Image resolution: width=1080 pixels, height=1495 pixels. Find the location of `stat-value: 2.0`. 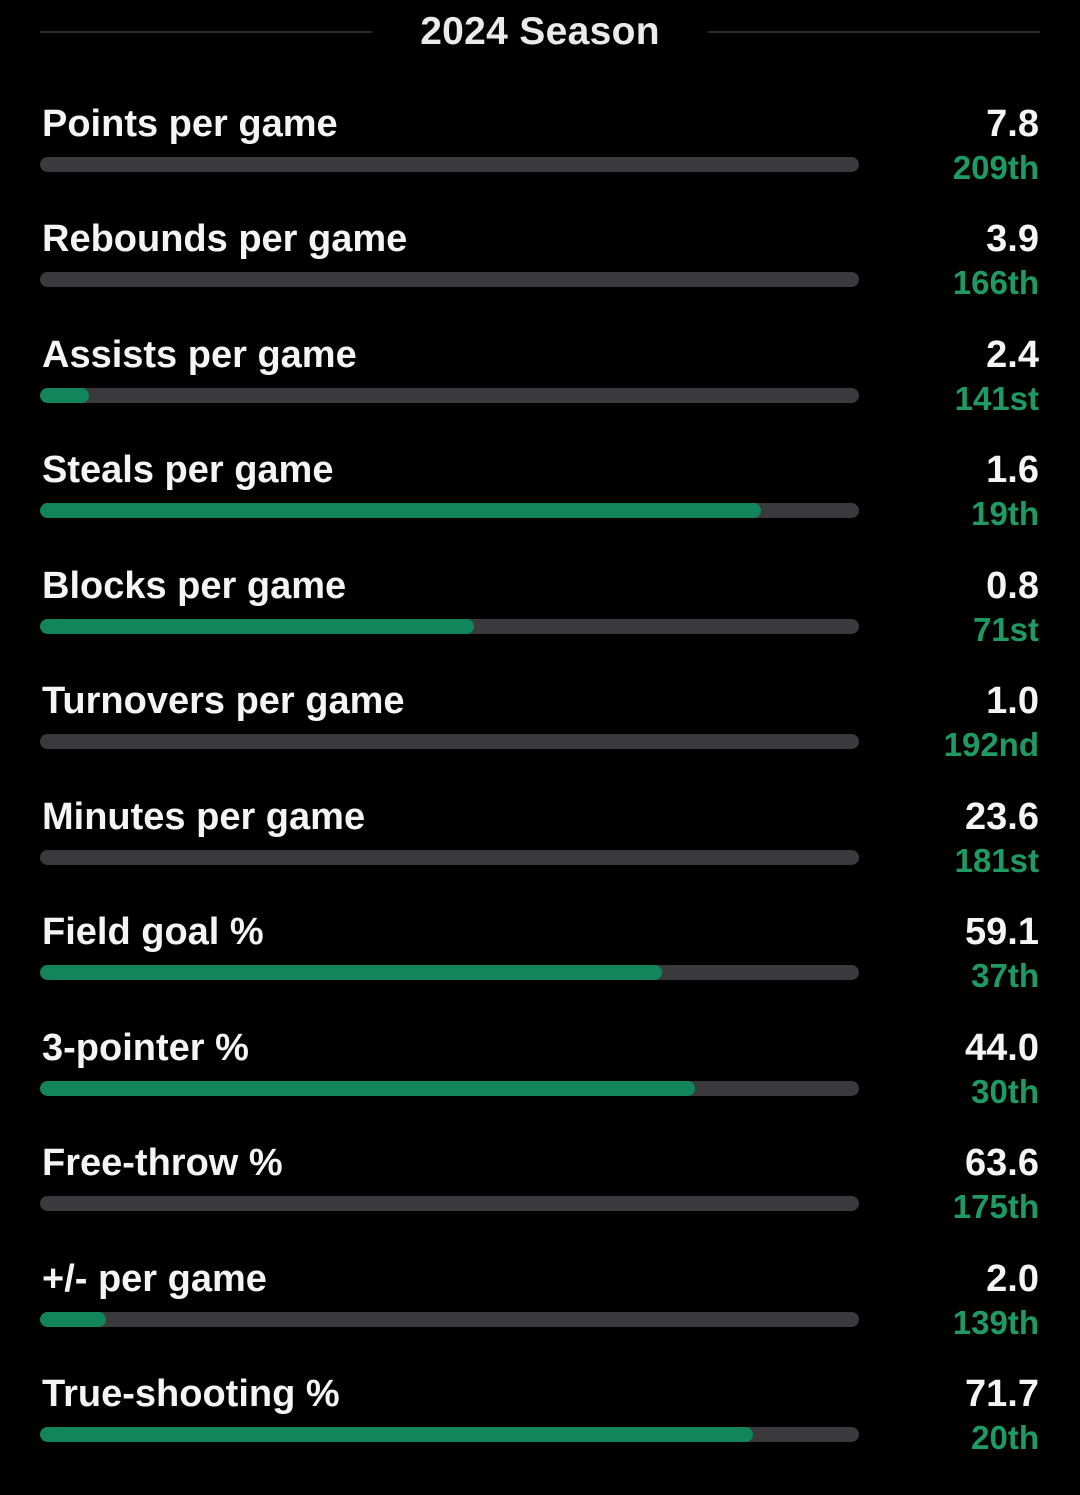

stat-value: 2.0 is located at coordinates (1012, 1279).